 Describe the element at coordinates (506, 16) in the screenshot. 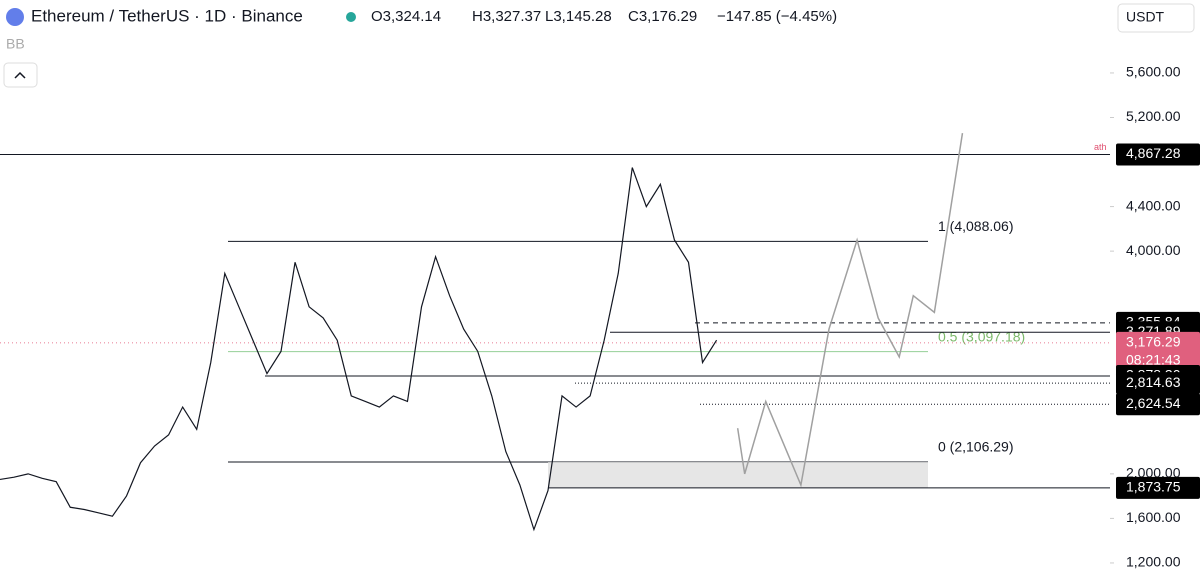

I see `ohlc-high: H3,327.37` at that location.